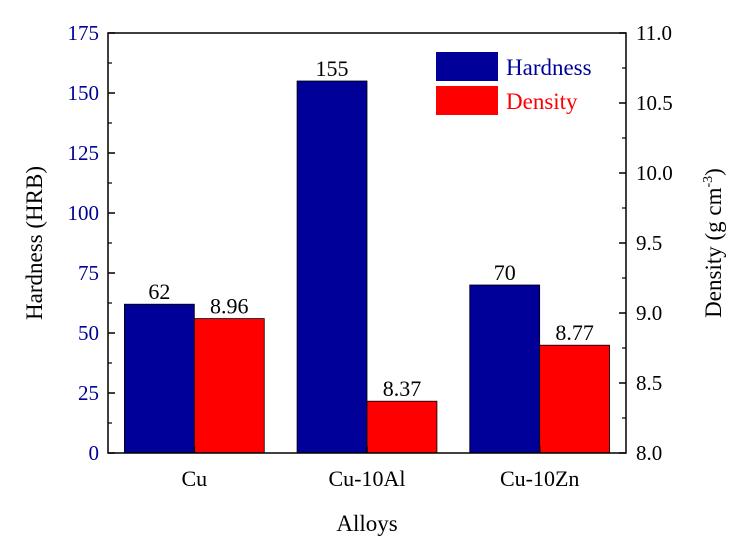 The width and height of the screenshot is (736, 540). I want to click on right-y-axis-title-superscript: -3, so click(708, 182).